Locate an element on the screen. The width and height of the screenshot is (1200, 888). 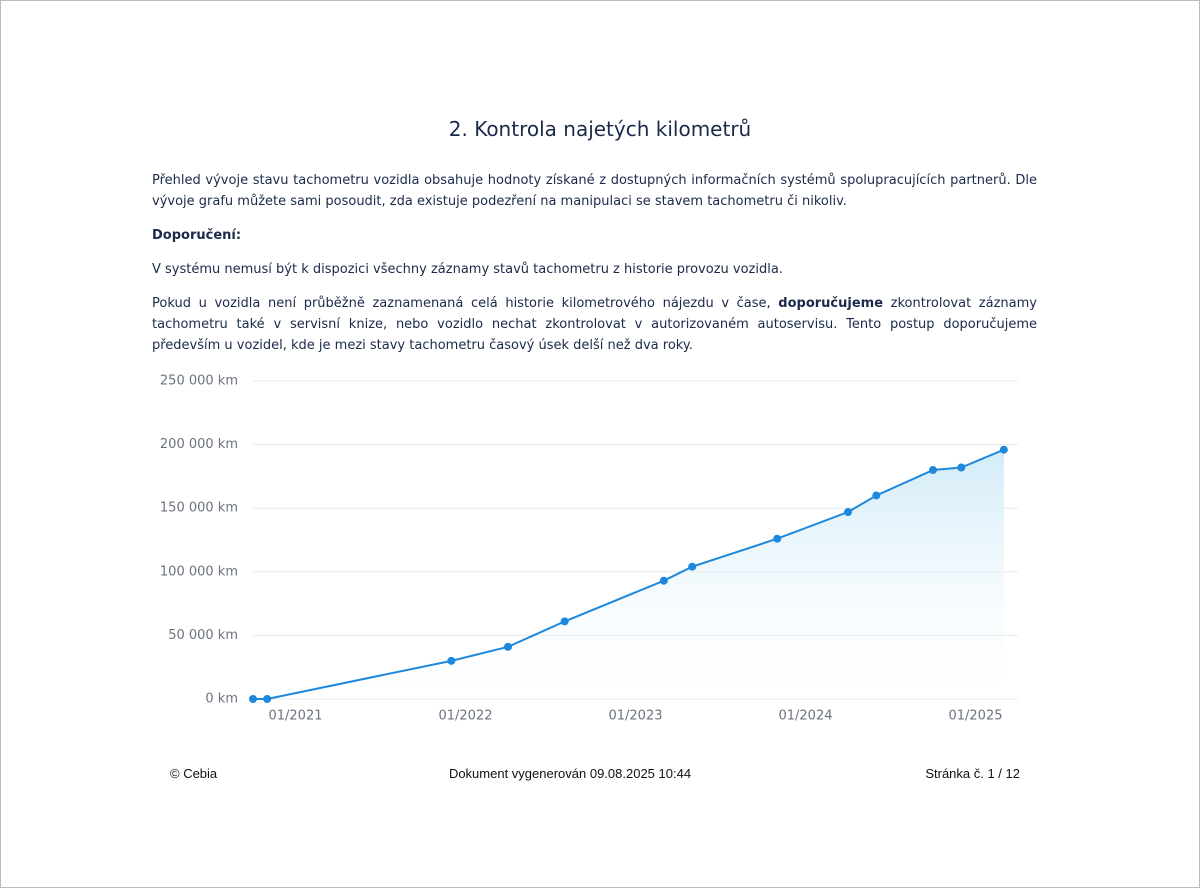
x-tick-label: 01/2025 is located at coordinates (975, 716).